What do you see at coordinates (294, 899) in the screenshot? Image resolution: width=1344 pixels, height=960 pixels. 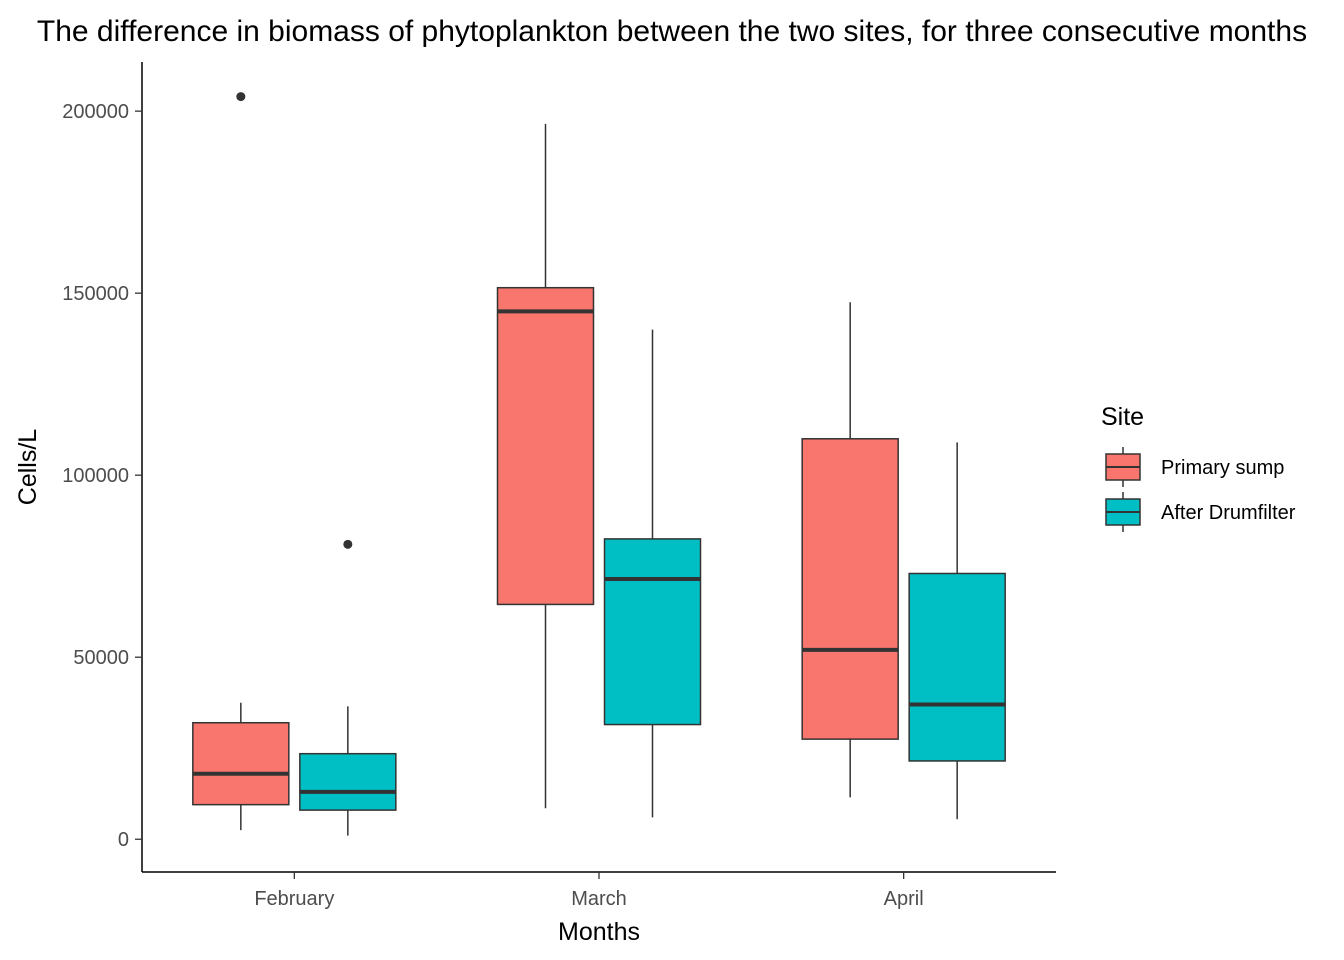 I see `x-tick-label: February` at bounding box center [294, 899].